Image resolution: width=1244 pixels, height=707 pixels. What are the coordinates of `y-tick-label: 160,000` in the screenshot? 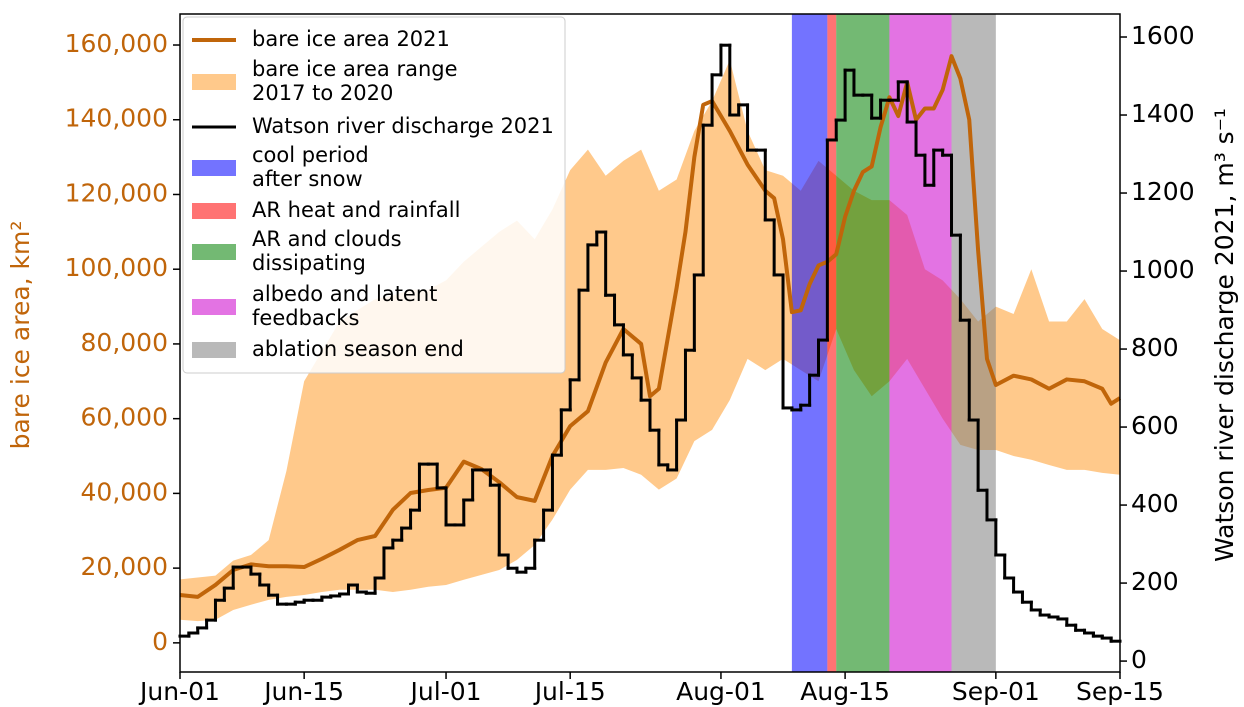 It's located at (116, 43).